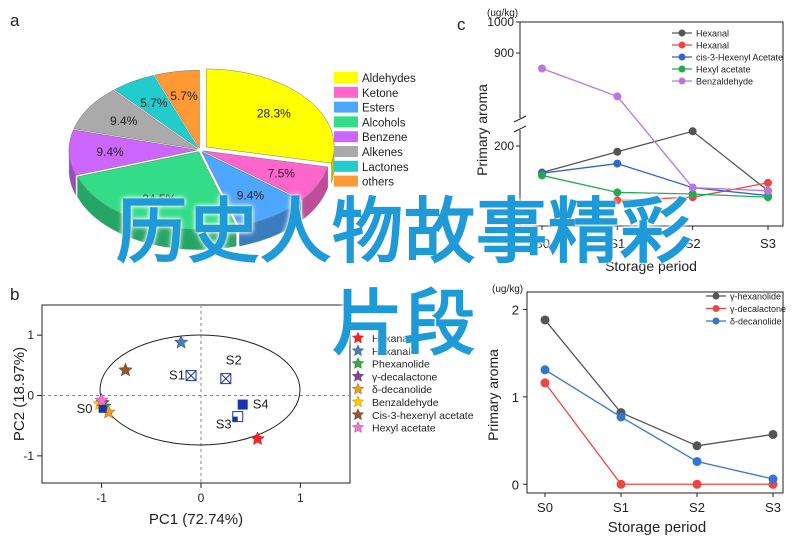  Describe the element at coordinates (14, 294) in the screenshot. I see `panel-label-b: b` at that location.